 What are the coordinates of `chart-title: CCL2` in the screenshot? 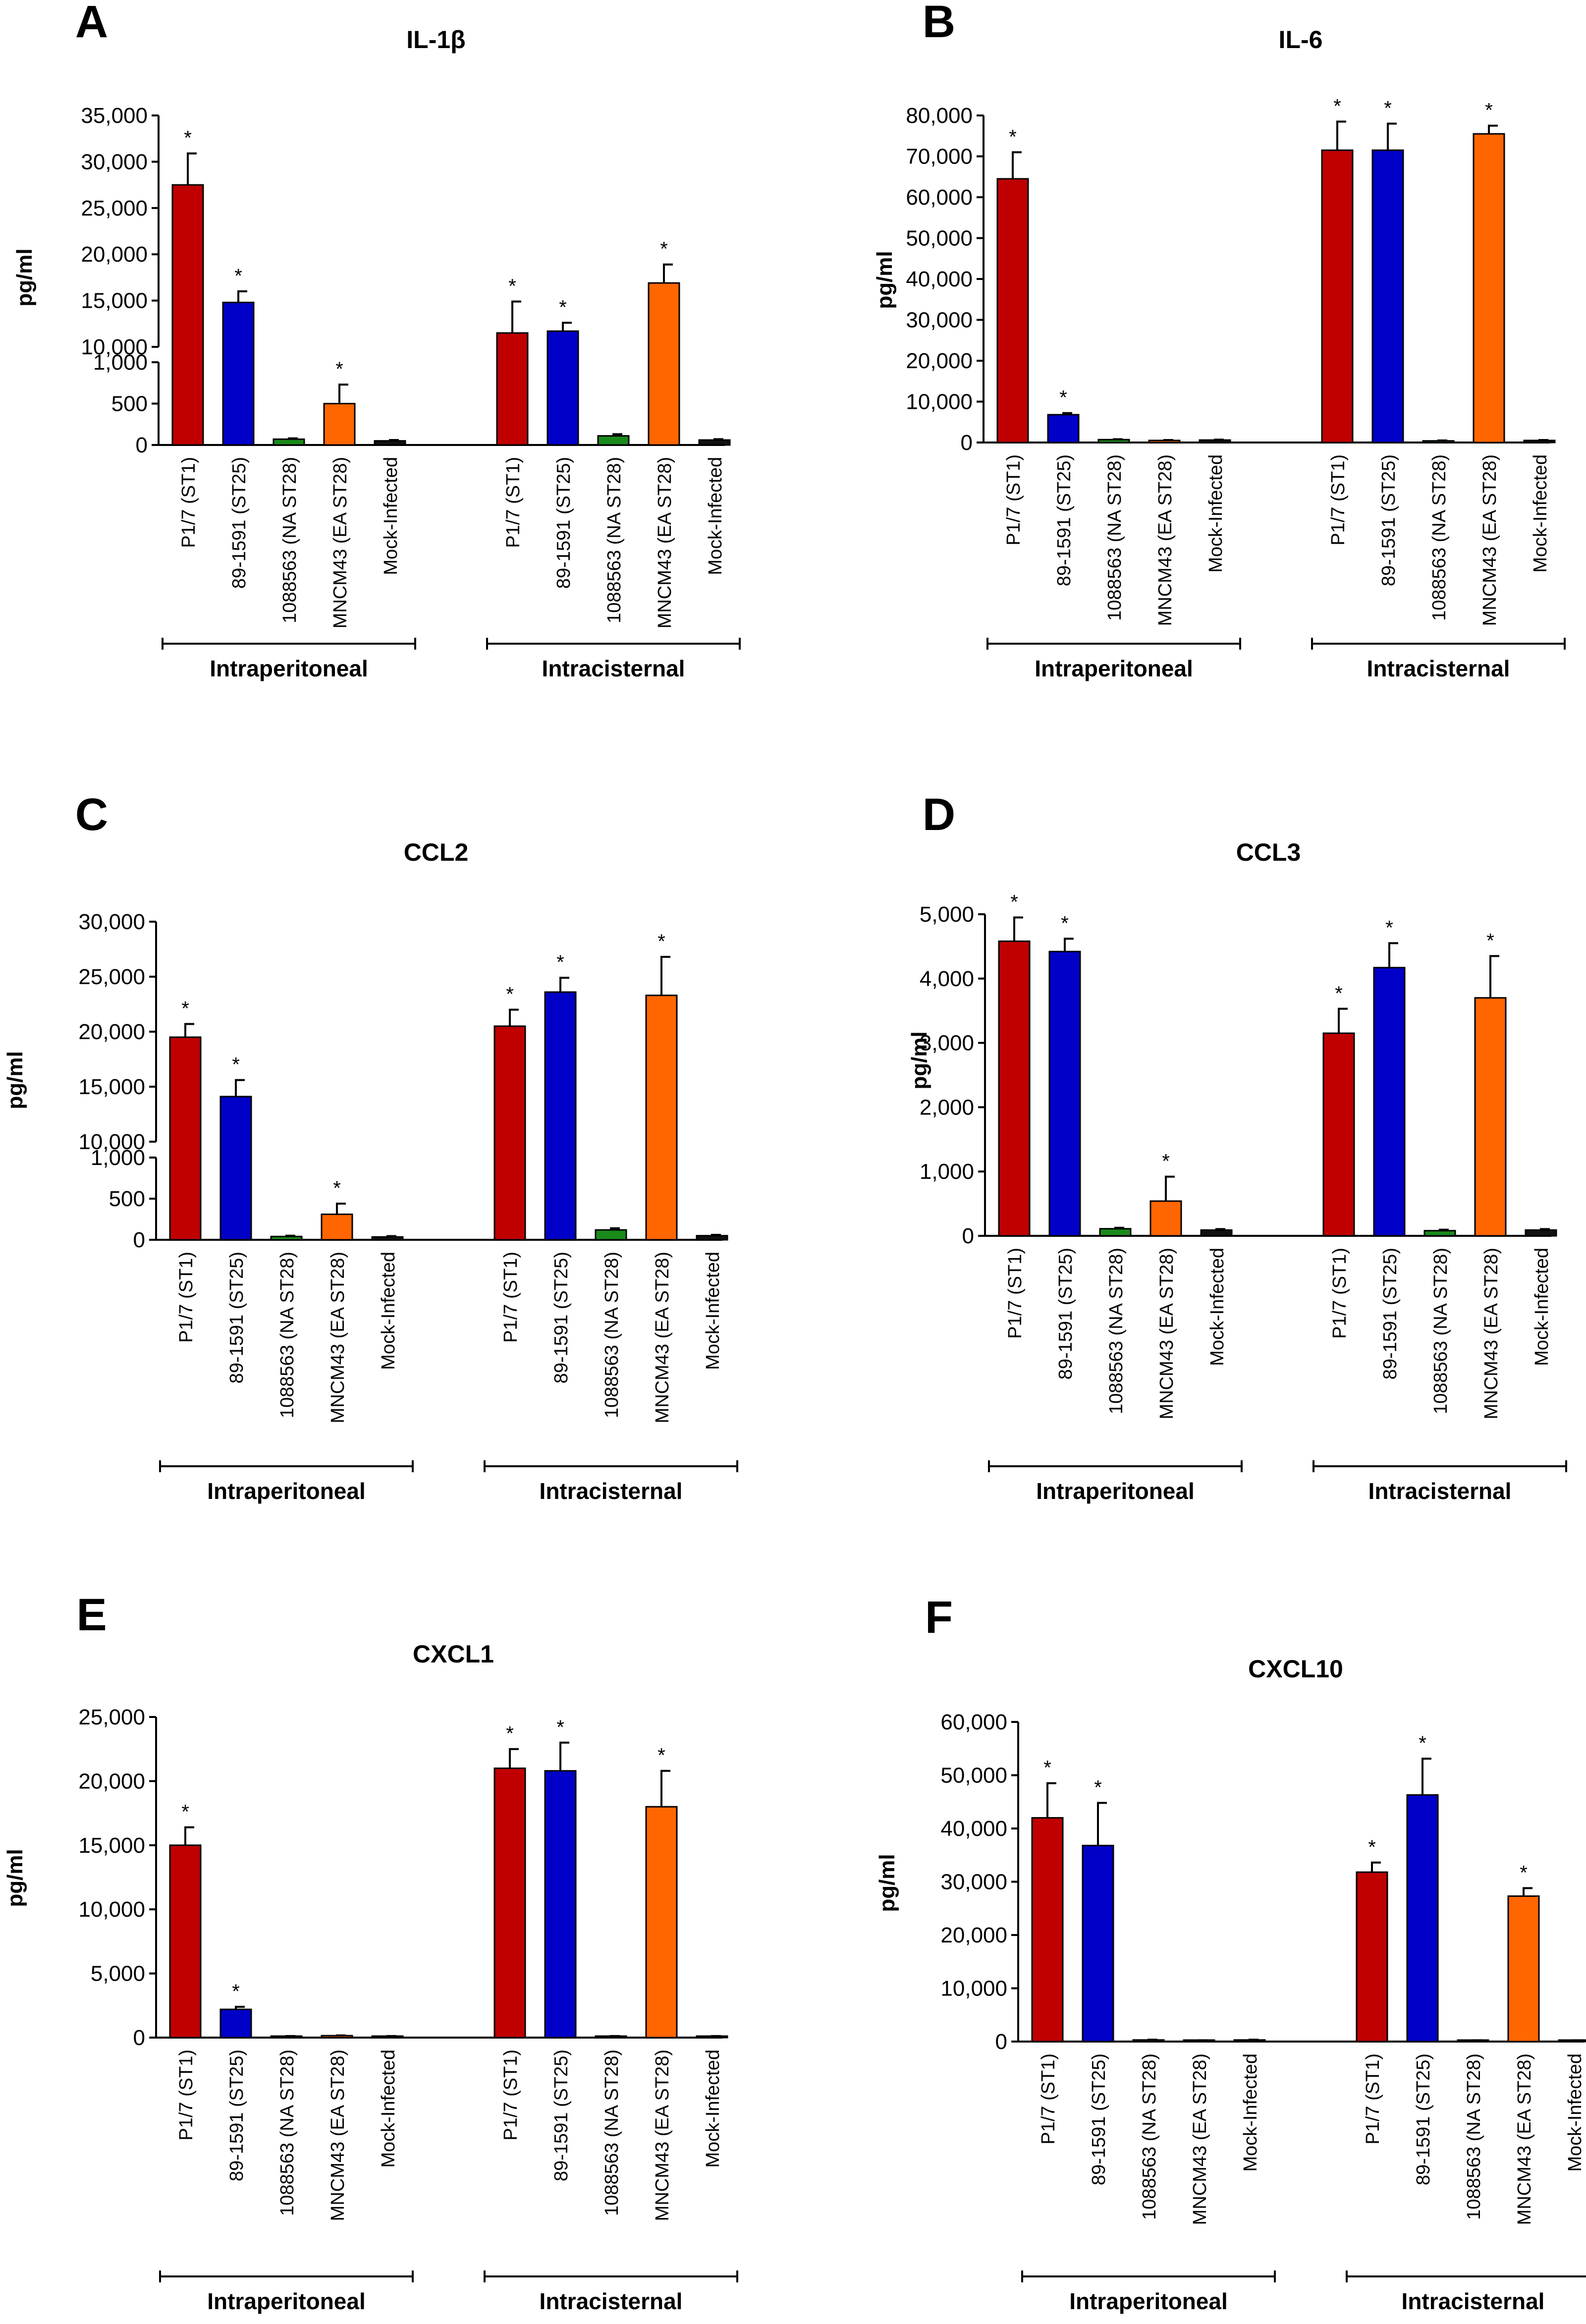 It's located at (436, 852).